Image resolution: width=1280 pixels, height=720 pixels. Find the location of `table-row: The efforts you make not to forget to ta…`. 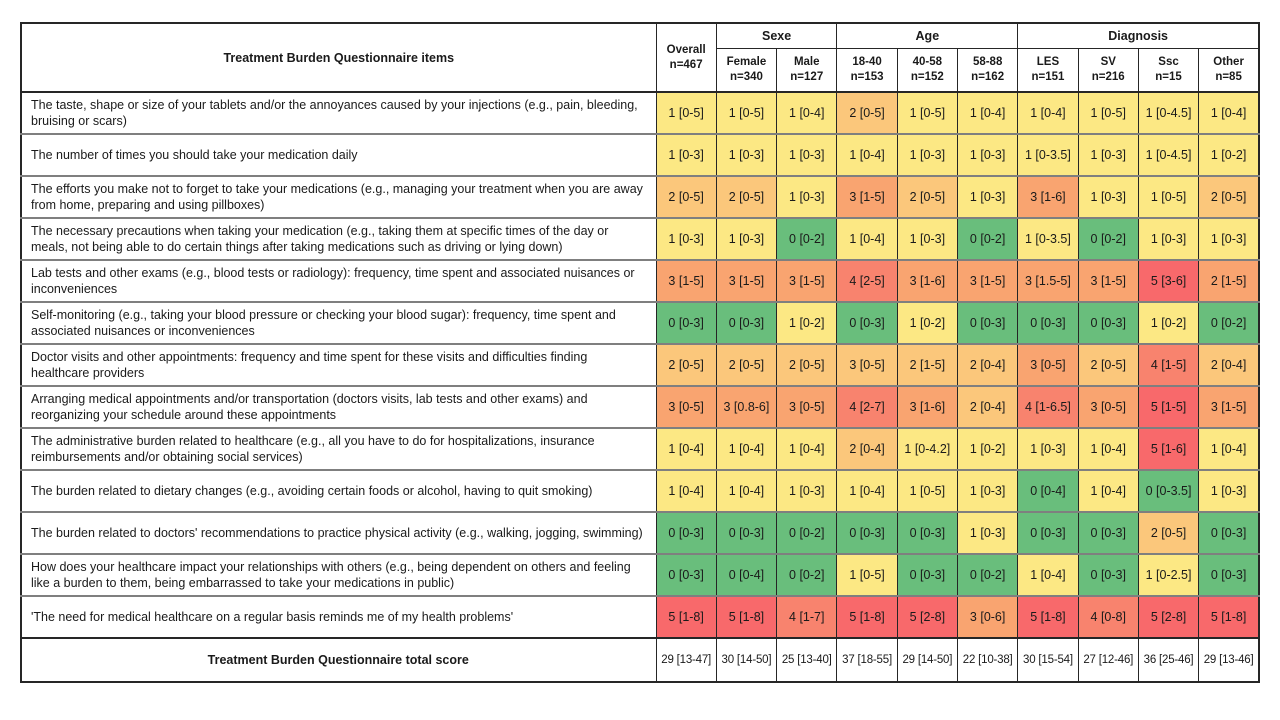

table-row: The efforts you make not to forget to ta… is located at coordinates (640, 197).